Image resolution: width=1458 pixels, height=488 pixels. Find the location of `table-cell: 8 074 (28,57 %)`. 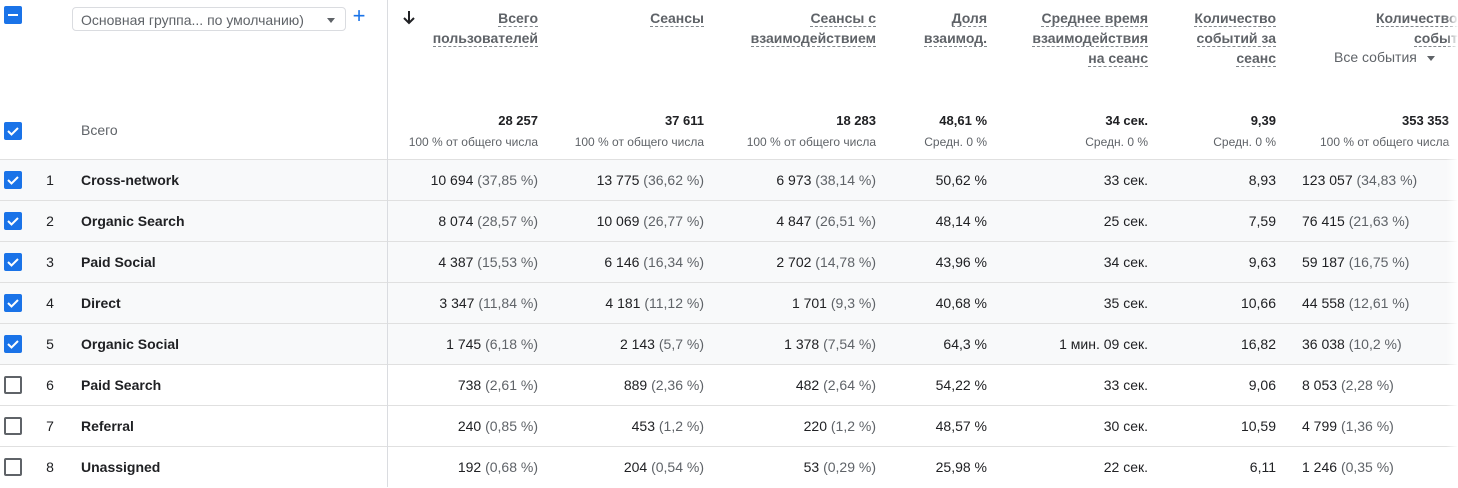

table-cell: 8 074 (28,57 %) is located at coordinates (488, 221).